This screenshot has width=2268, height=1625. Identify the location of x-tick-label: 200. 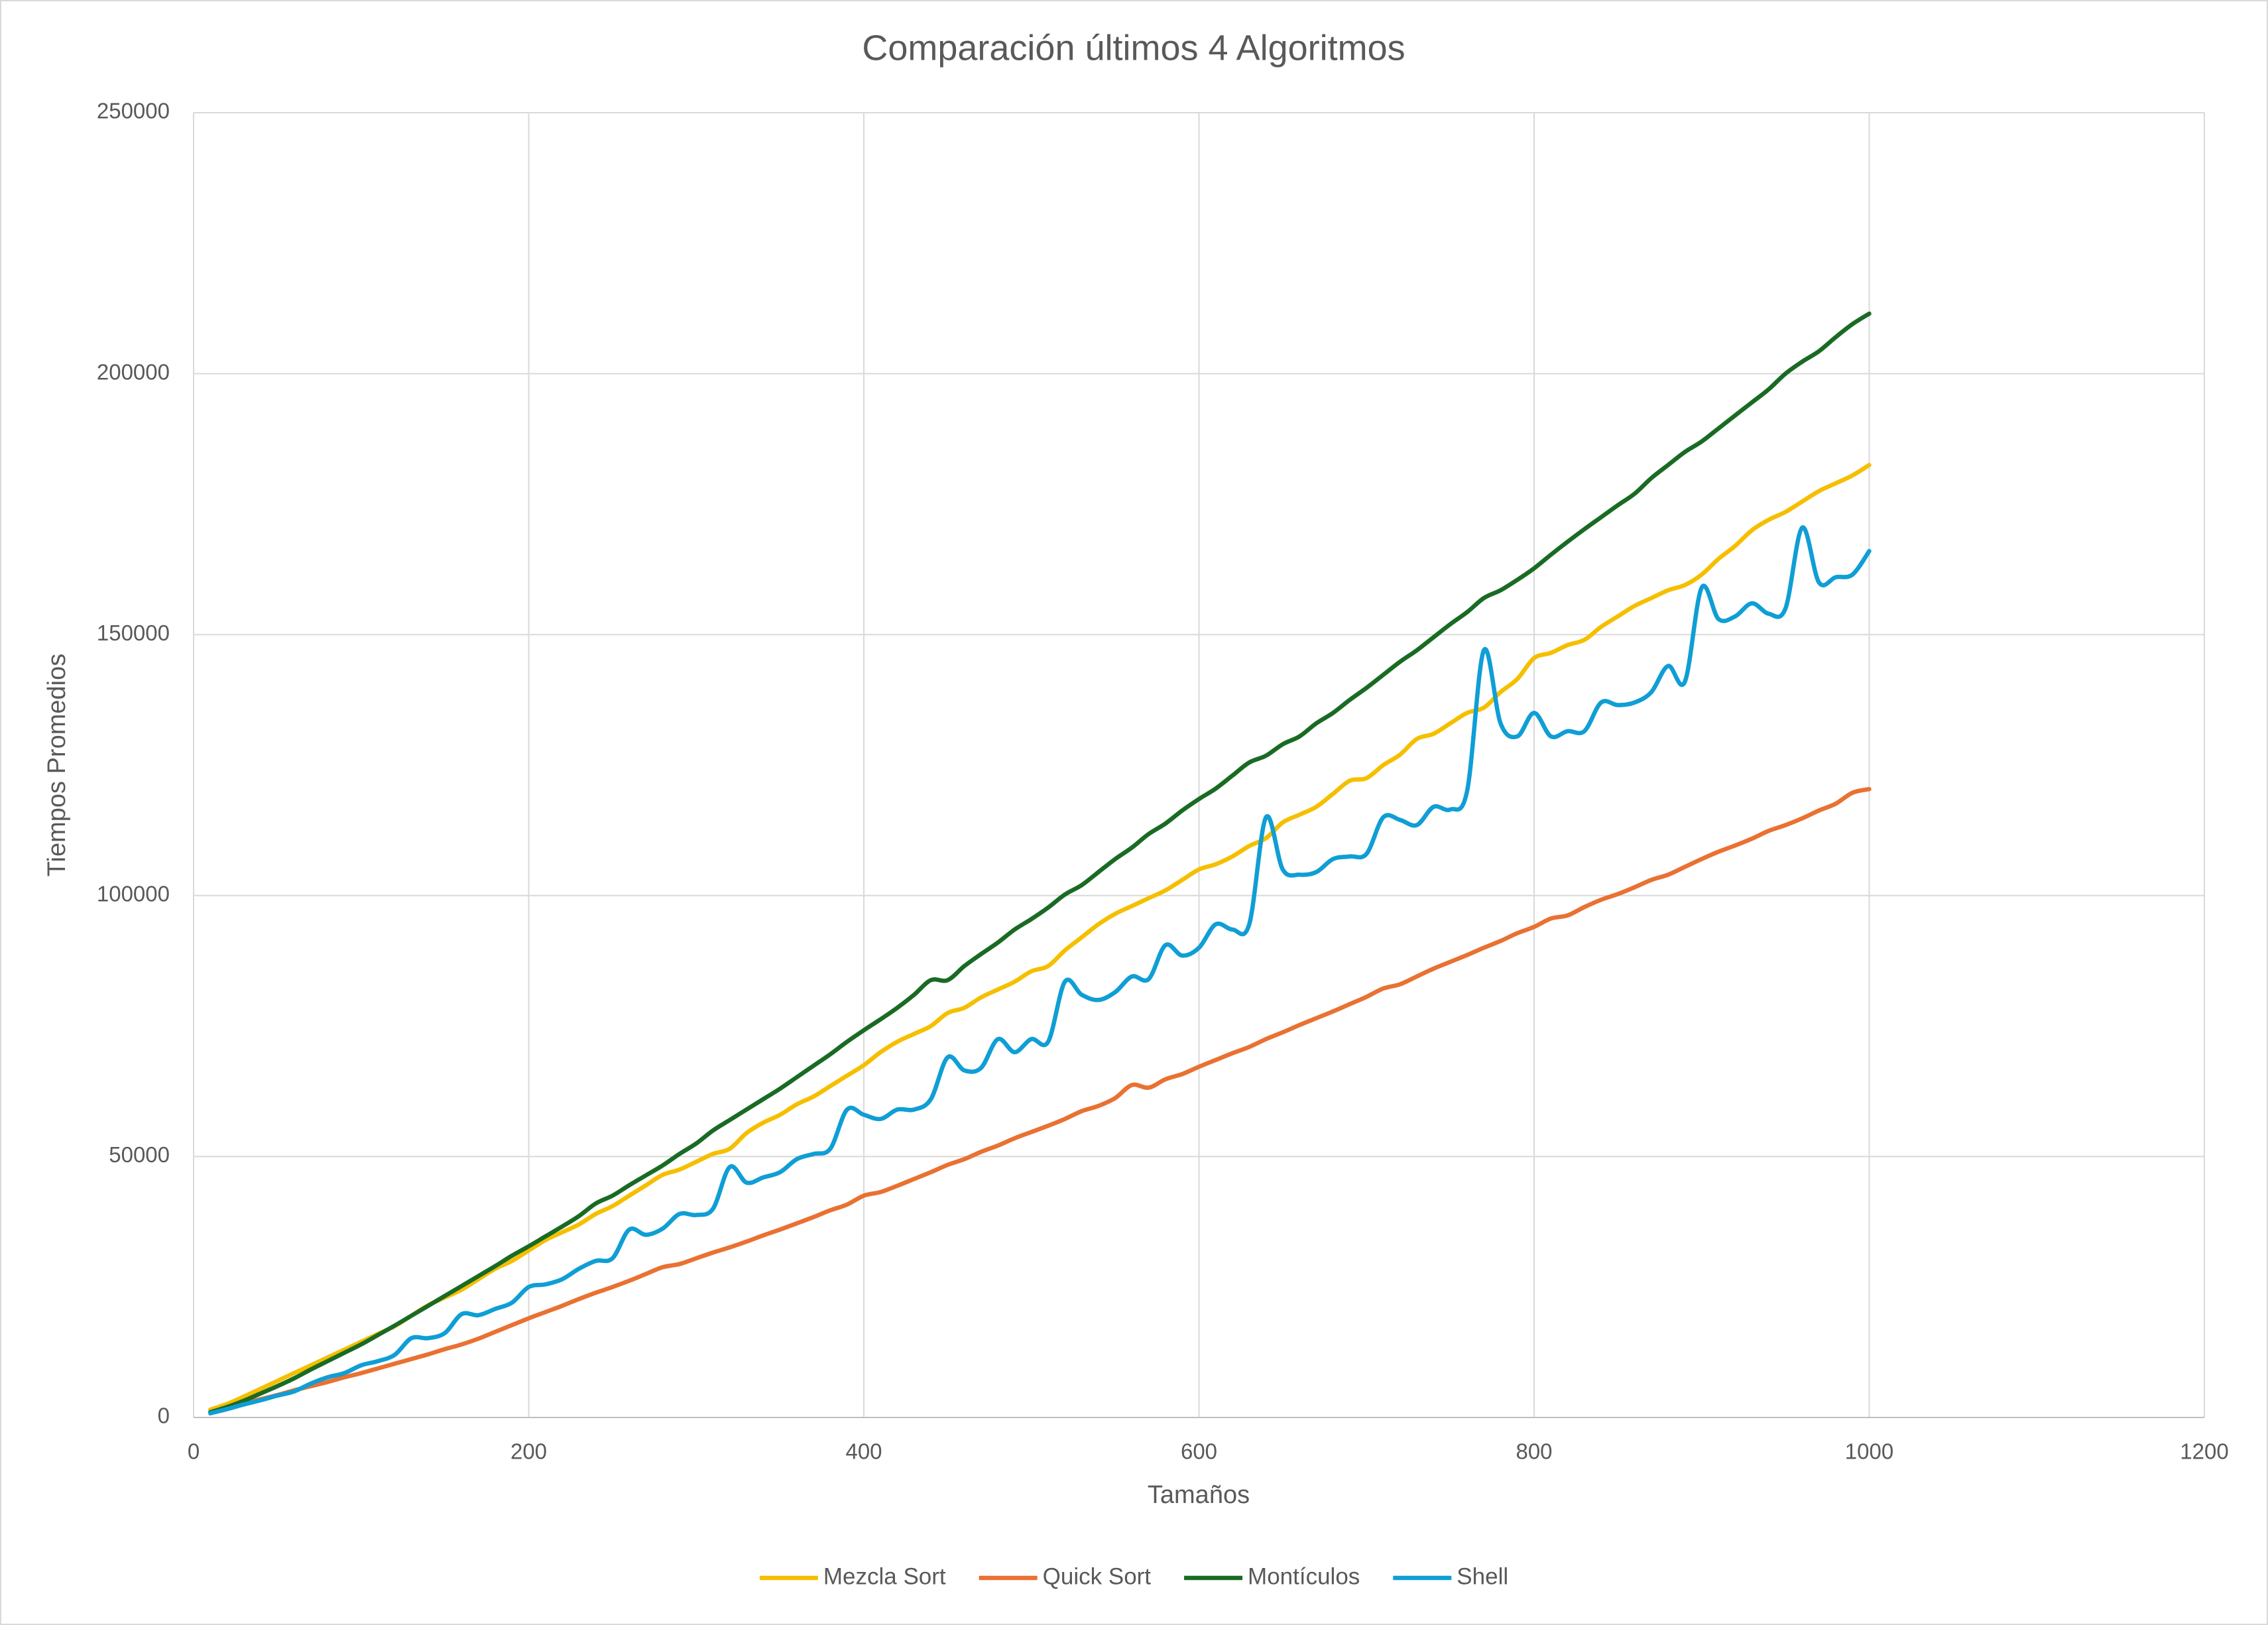
(528, 1451).